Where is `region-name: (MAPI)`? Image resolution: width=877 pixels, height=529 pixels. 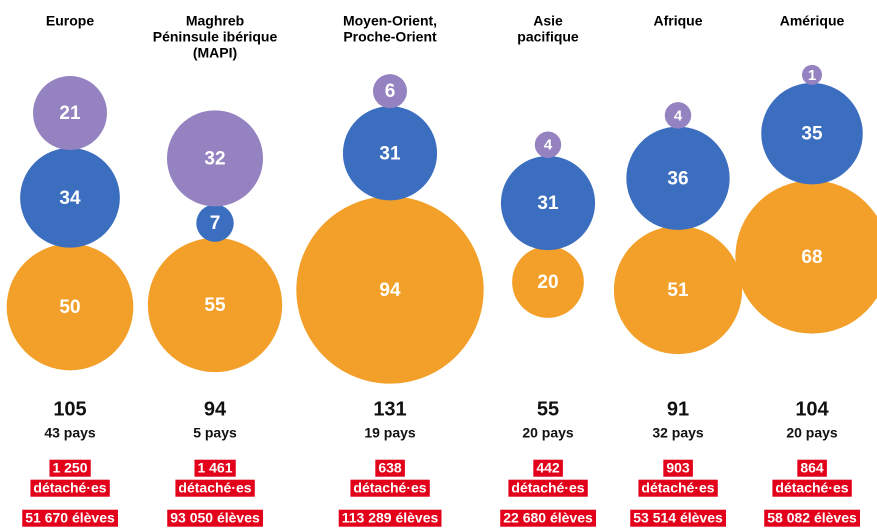
region-name: (MAPI) is located at coordinates (215, 53).